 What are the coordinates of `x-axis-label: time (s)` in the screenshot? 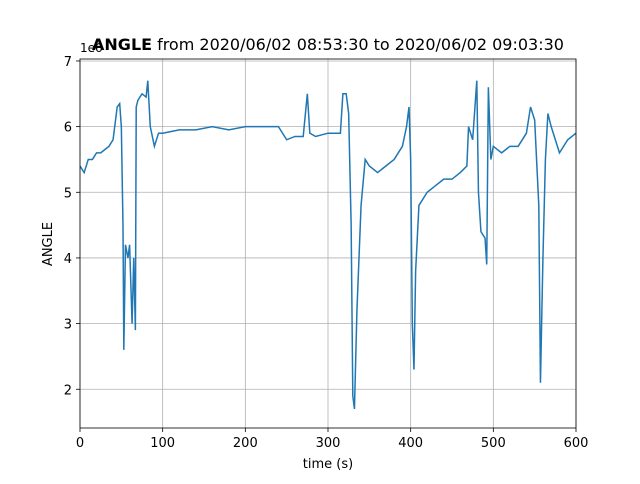 It's located at (328, 464).